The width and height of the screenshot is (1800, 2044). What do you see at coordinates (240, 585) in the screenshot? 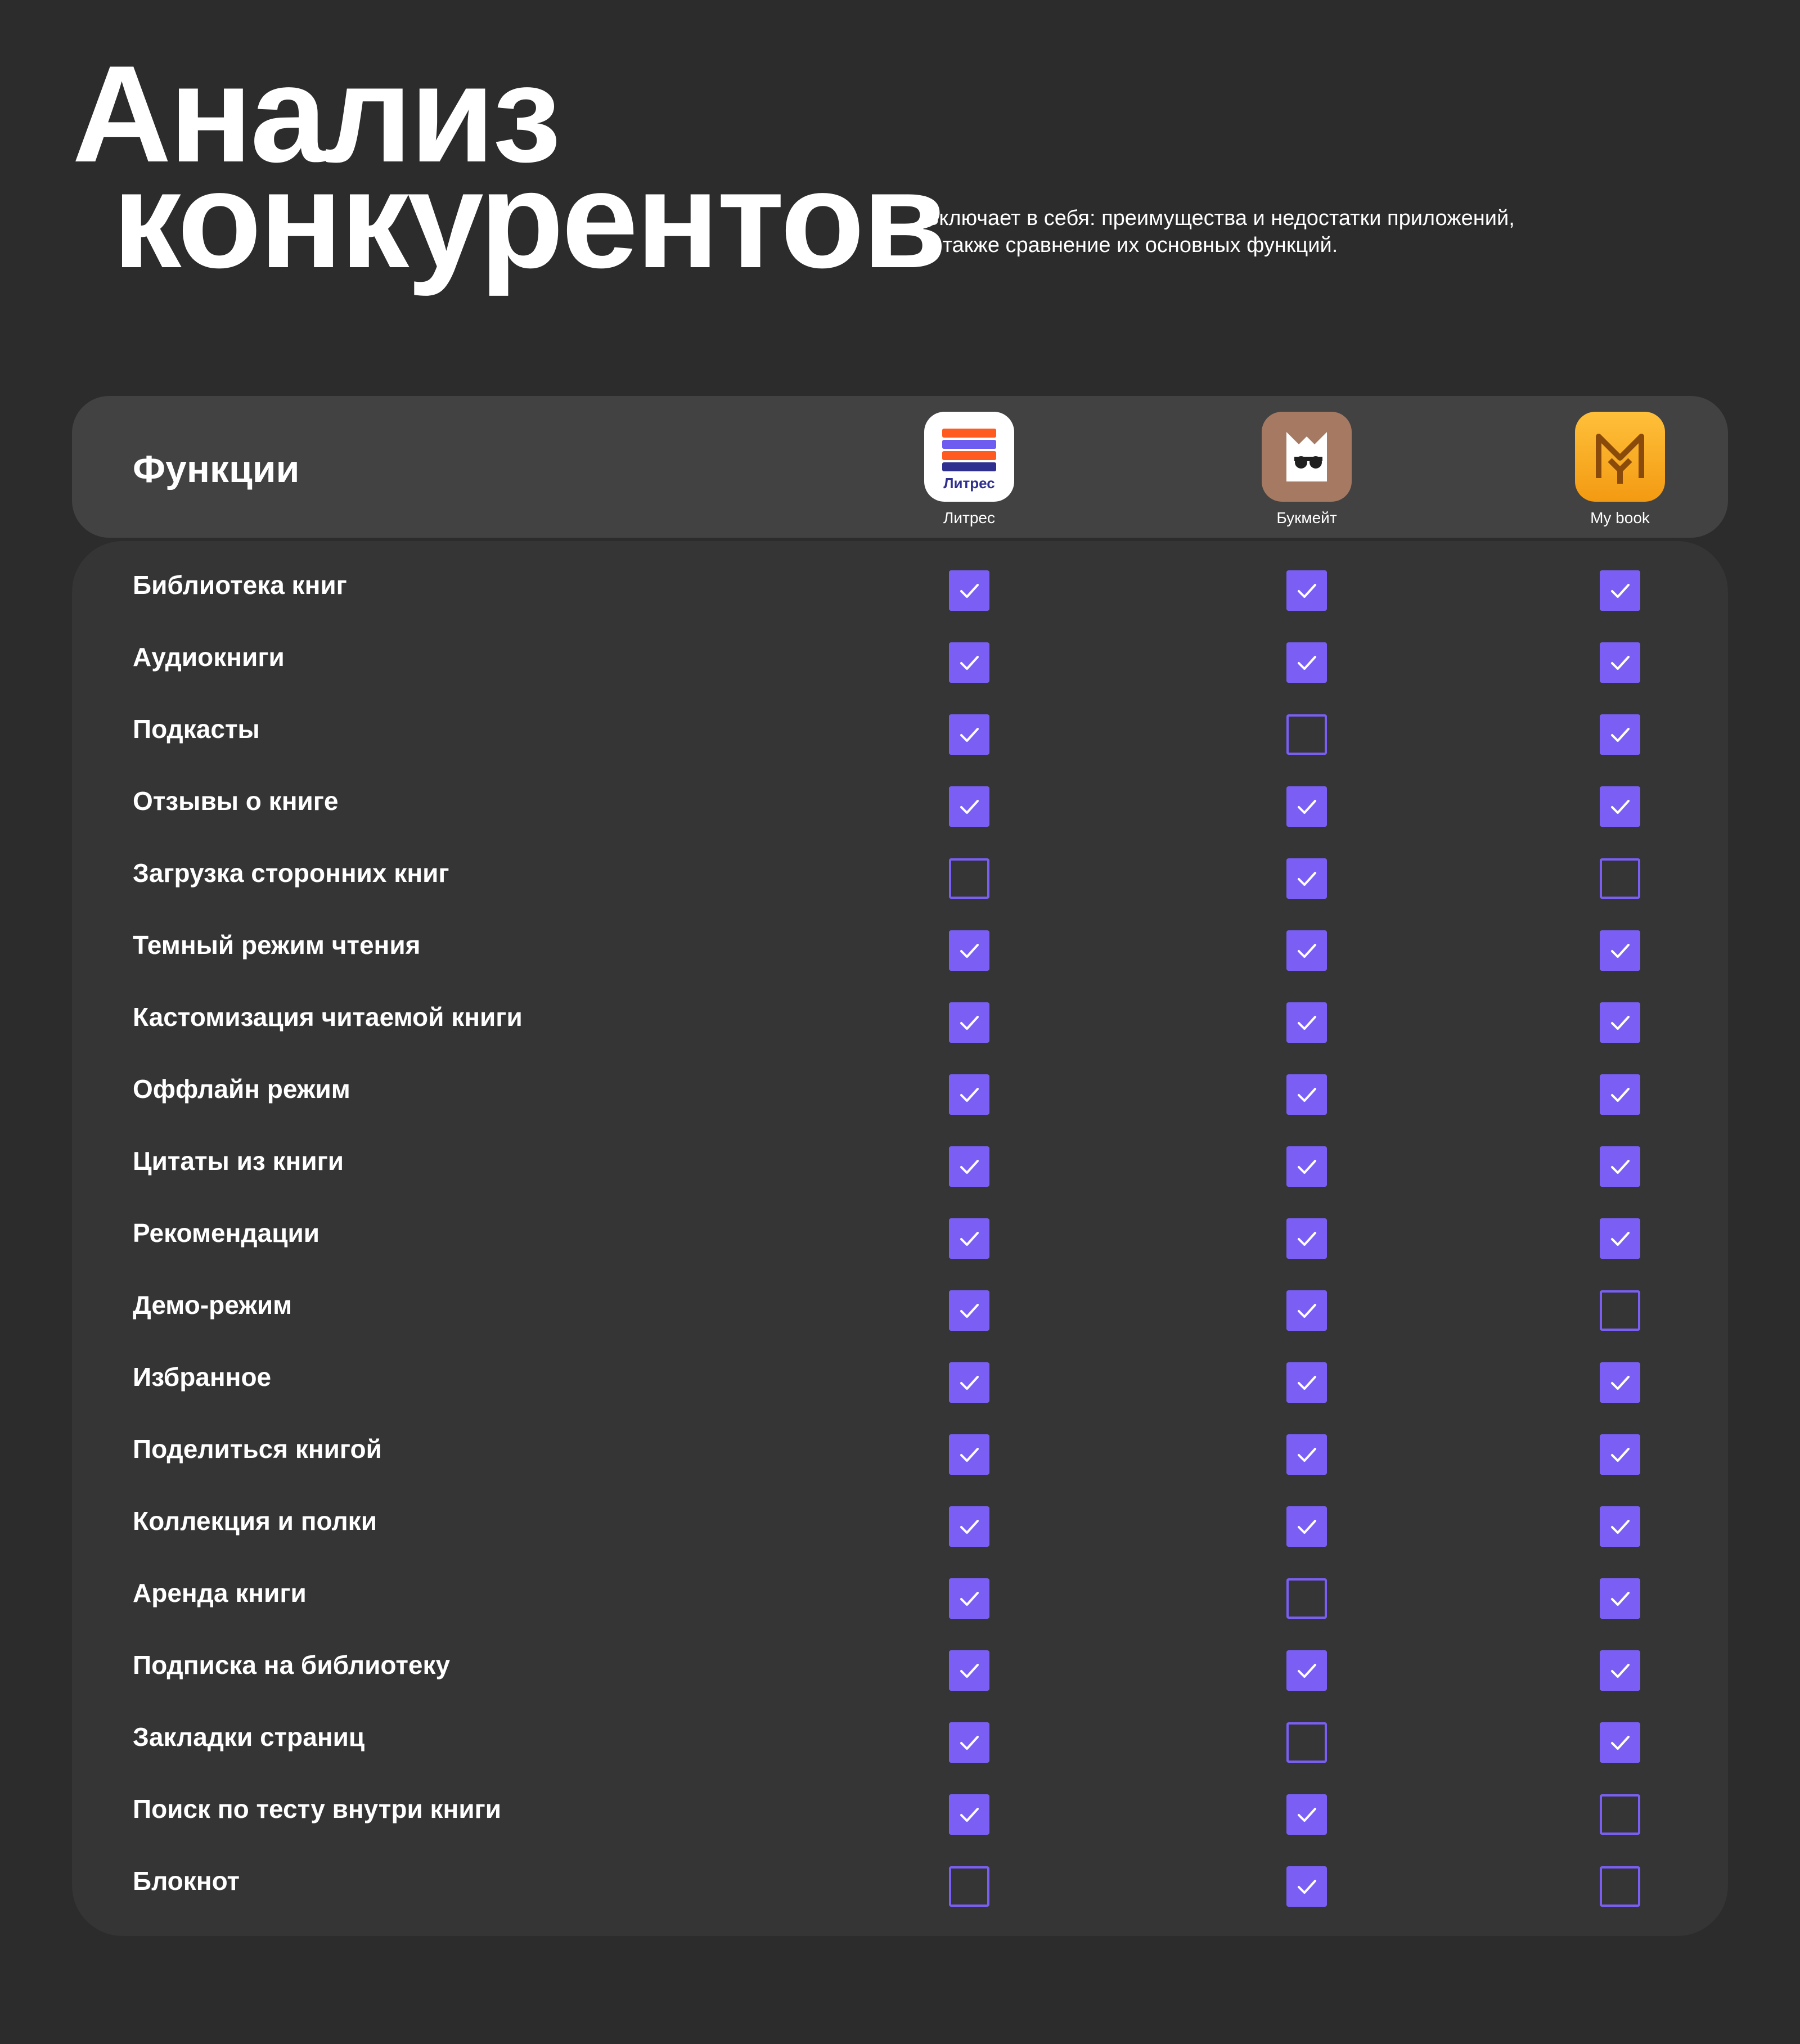
I see `feature-label: Библиотека книг` at bounding box center [240, 585].